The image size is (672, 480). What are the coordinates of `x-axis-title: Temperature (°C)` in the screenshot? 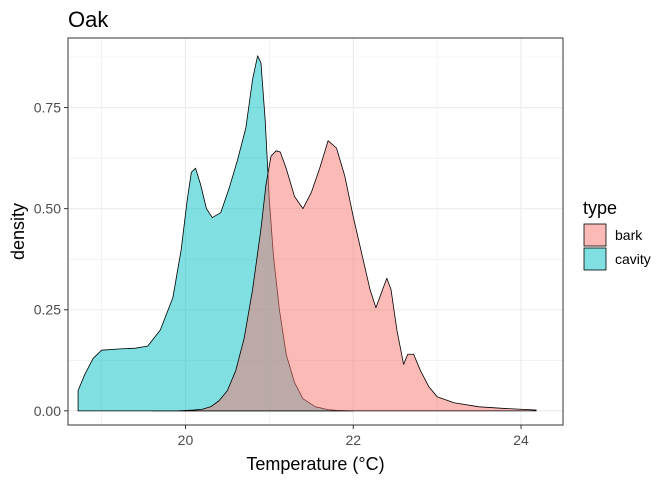 It's located at (315, 464).